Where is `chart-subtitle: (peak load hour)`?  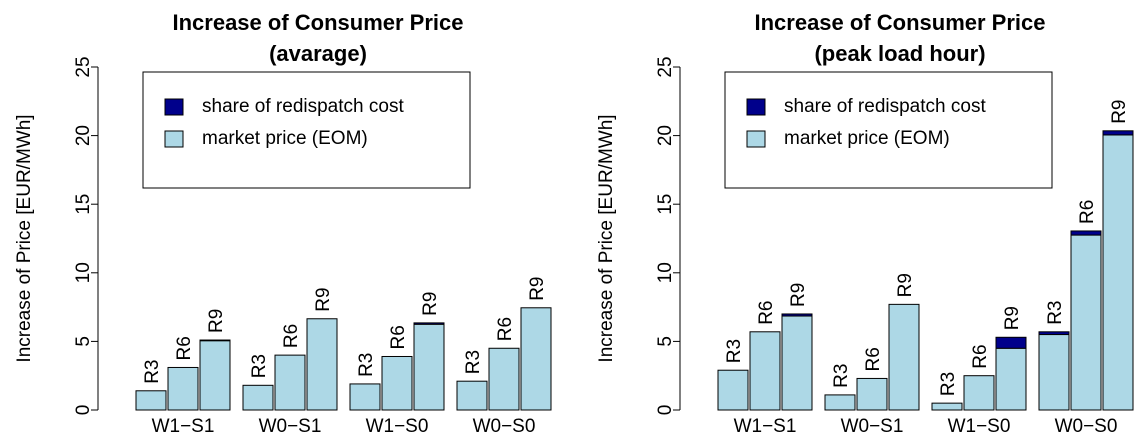 chart-subtitle: (peak load hour) is located at coordinates (899, 53).